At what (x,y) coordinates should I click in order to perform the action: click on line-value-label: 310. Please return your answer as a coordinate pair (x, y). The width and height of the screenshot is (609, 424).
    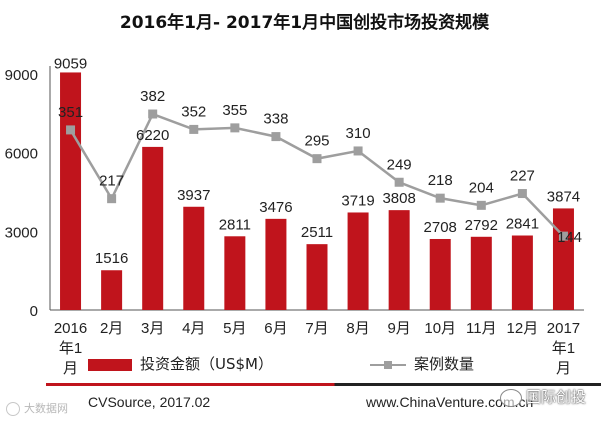
    Looking at the image, I should click on (358, 133).